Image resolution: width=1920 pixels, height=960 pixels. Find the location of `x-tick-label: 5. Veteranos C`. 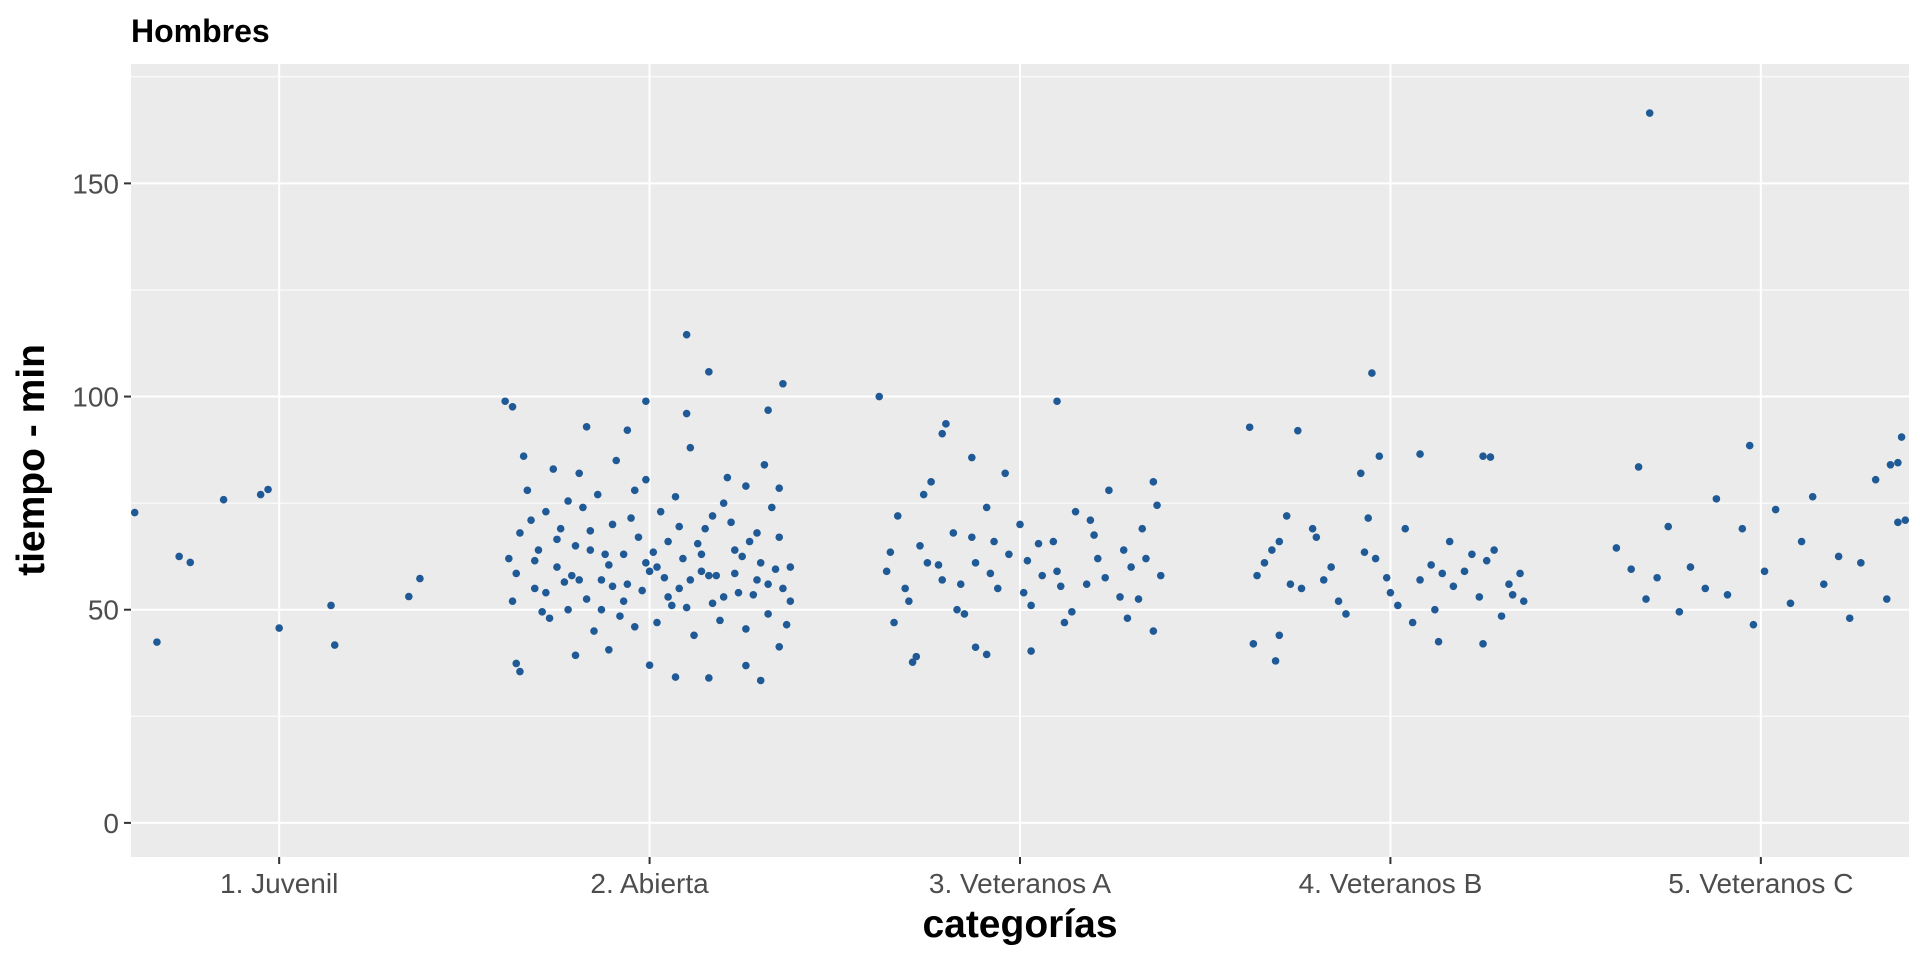

x-tick-label: 5. Veteranos C is located at coordinates (1760, 883).